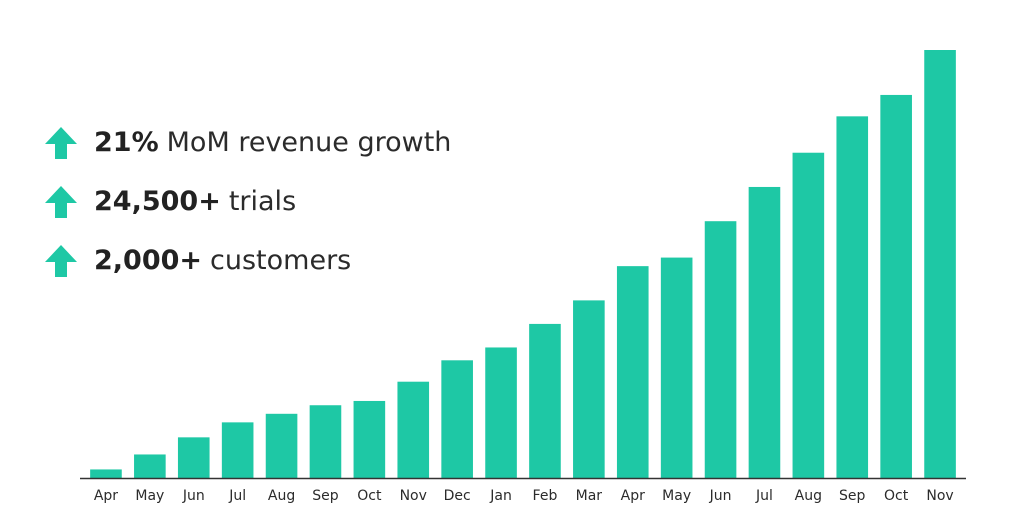  Describe the element at coordinates (148, 260) in the screenshot. I see `stat-value: 2,000+` at that location.